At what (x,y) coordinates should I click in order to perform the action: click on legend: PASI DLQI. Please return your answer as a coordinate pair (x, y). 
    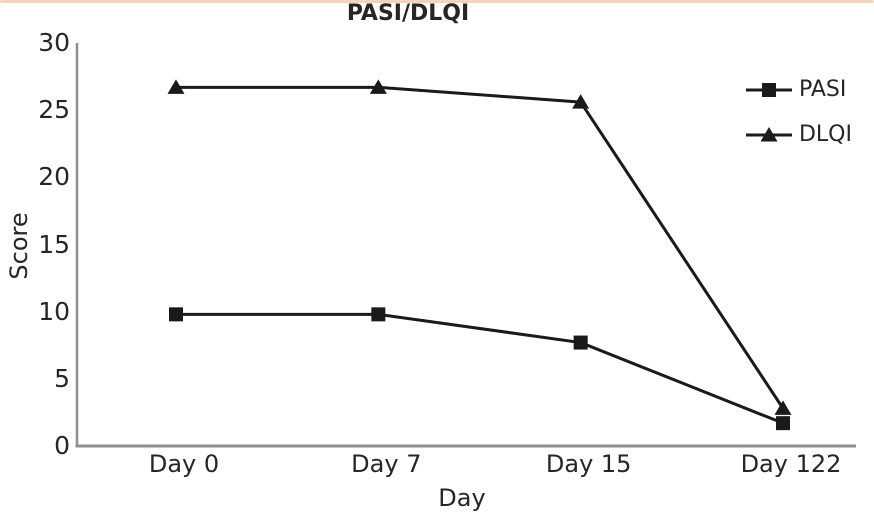
    Looking at the image, I should click on (798, 121).